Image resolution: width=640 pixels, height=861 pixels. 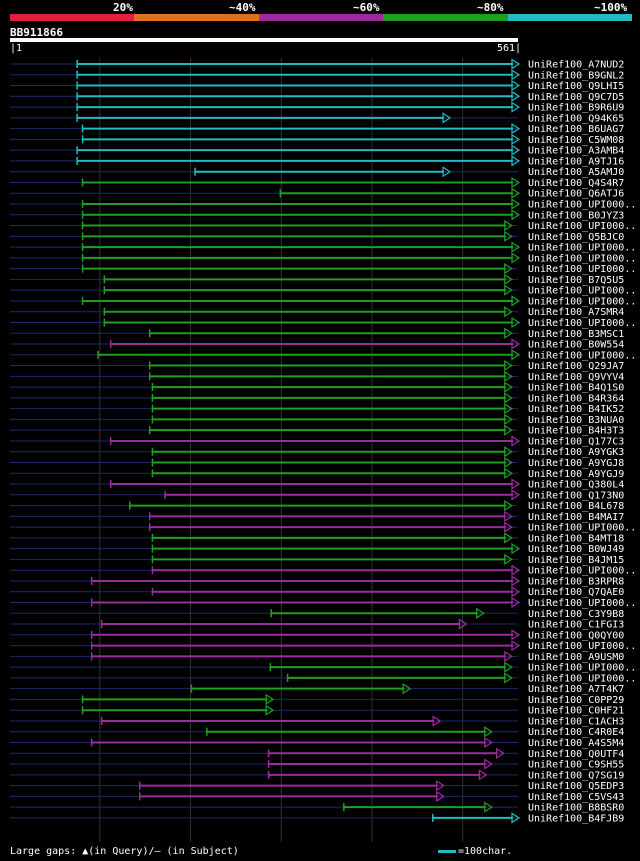 What do you see at coordinates (576, 808) in the screenshot?
I see `hit-label: UniRef100_B8BSR0` at bounding box center [576, 808].